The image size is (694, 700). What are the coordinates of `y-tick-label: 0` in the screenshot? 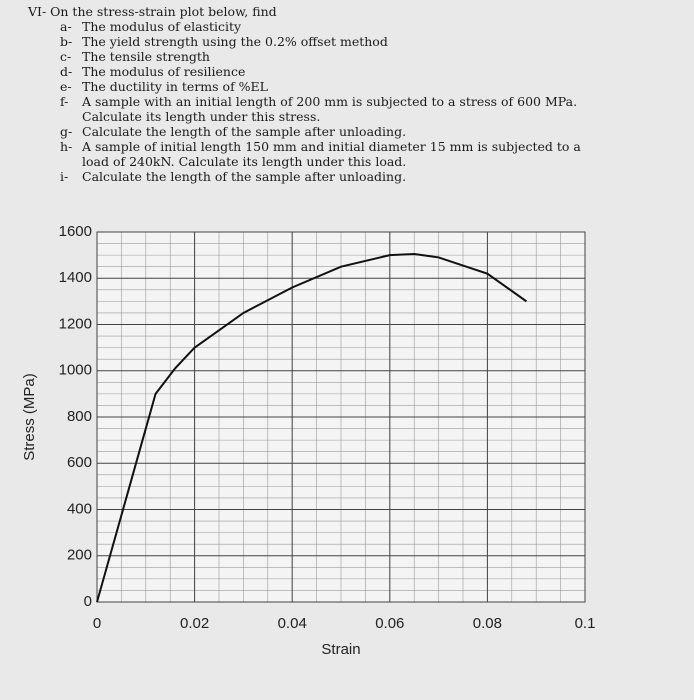 It's located at (88, 601).